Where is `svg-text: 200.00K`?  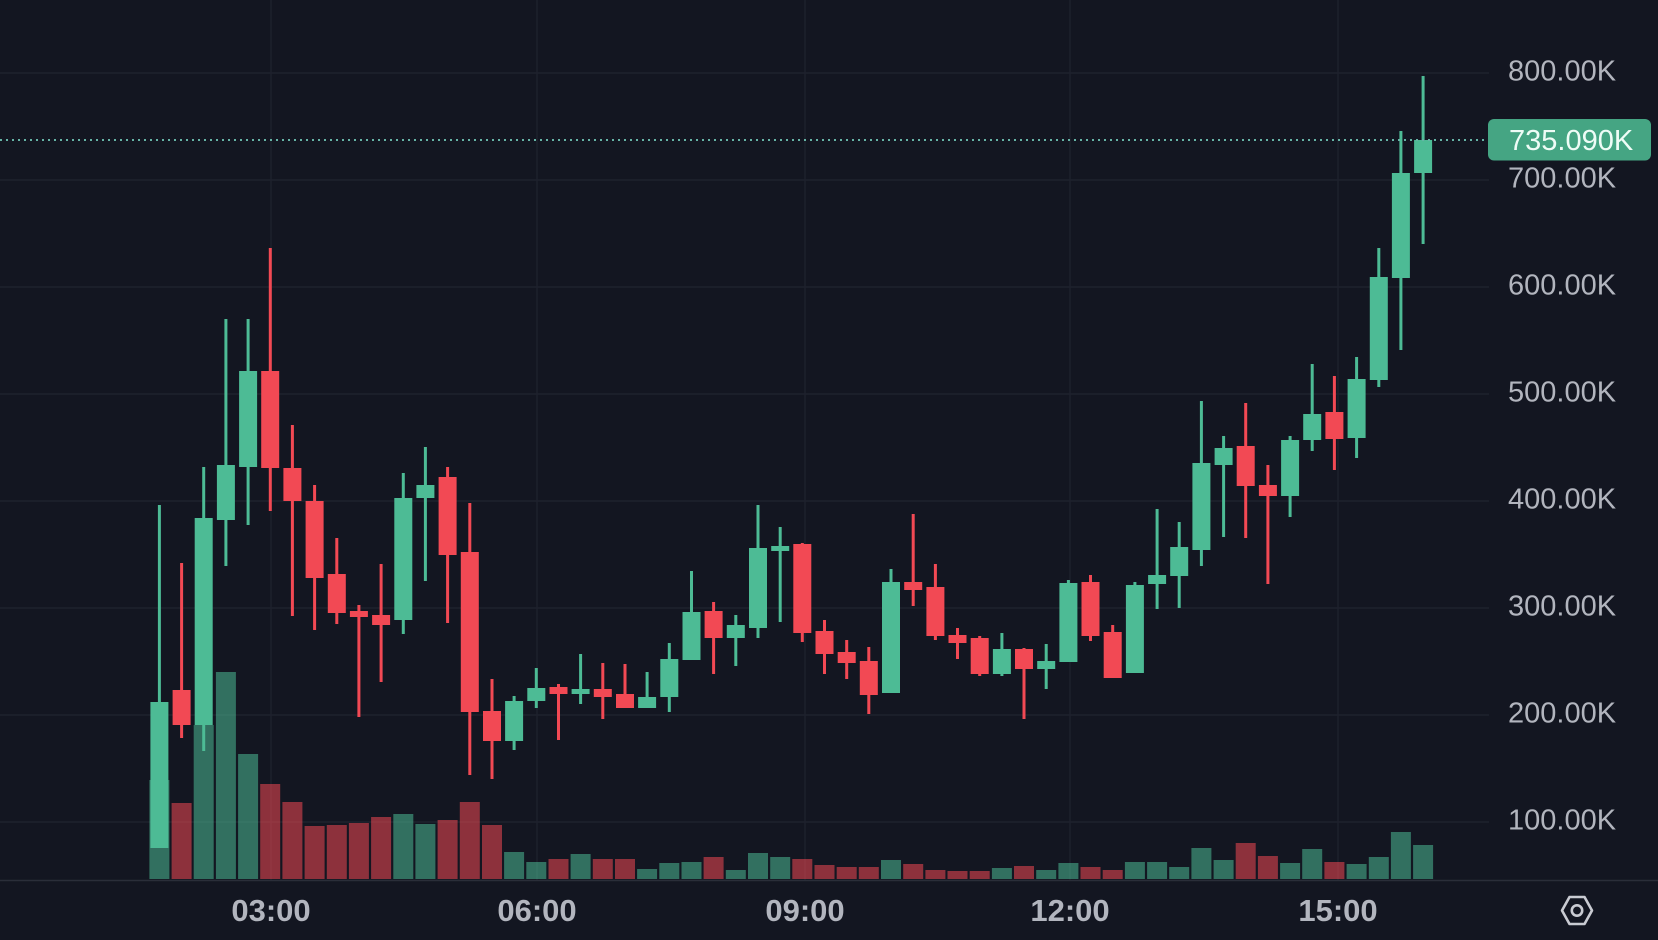 svg-text: 200.00K is located at coordinates (1562, 714).